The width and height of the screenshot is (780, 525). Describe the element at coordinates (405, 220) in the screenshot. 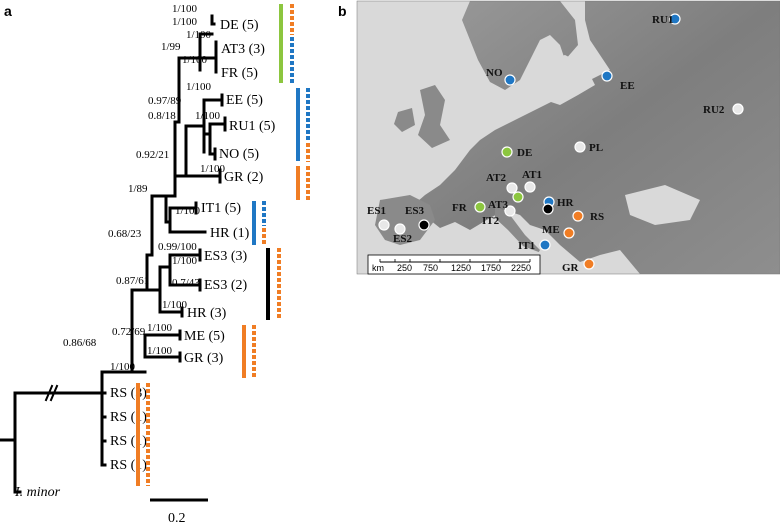

I see `landmass-iberia` at that location.